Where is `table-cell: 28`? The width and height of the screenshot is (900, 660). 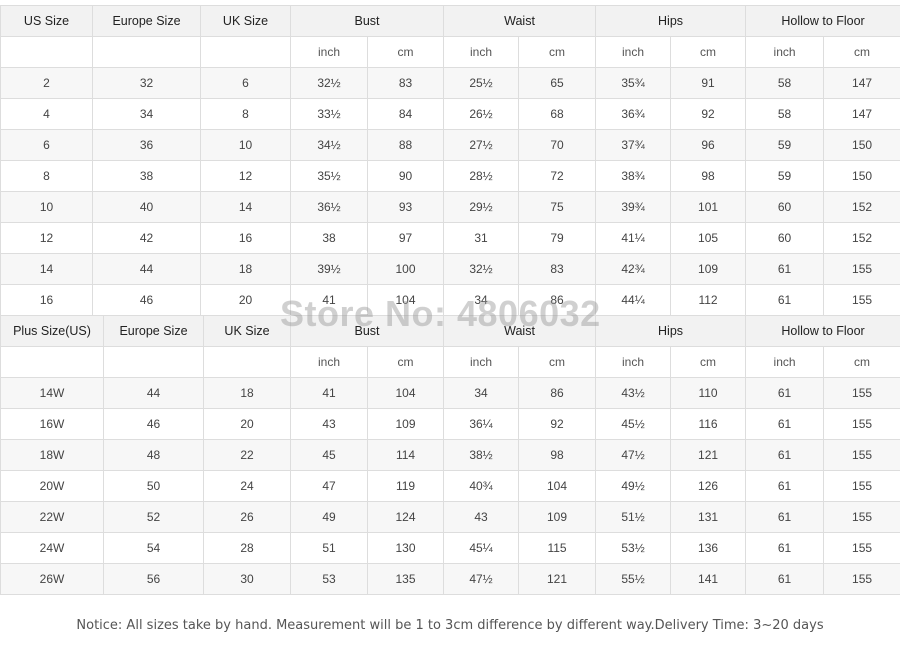 table-cell: 28 is located at coordinates (247, 548).